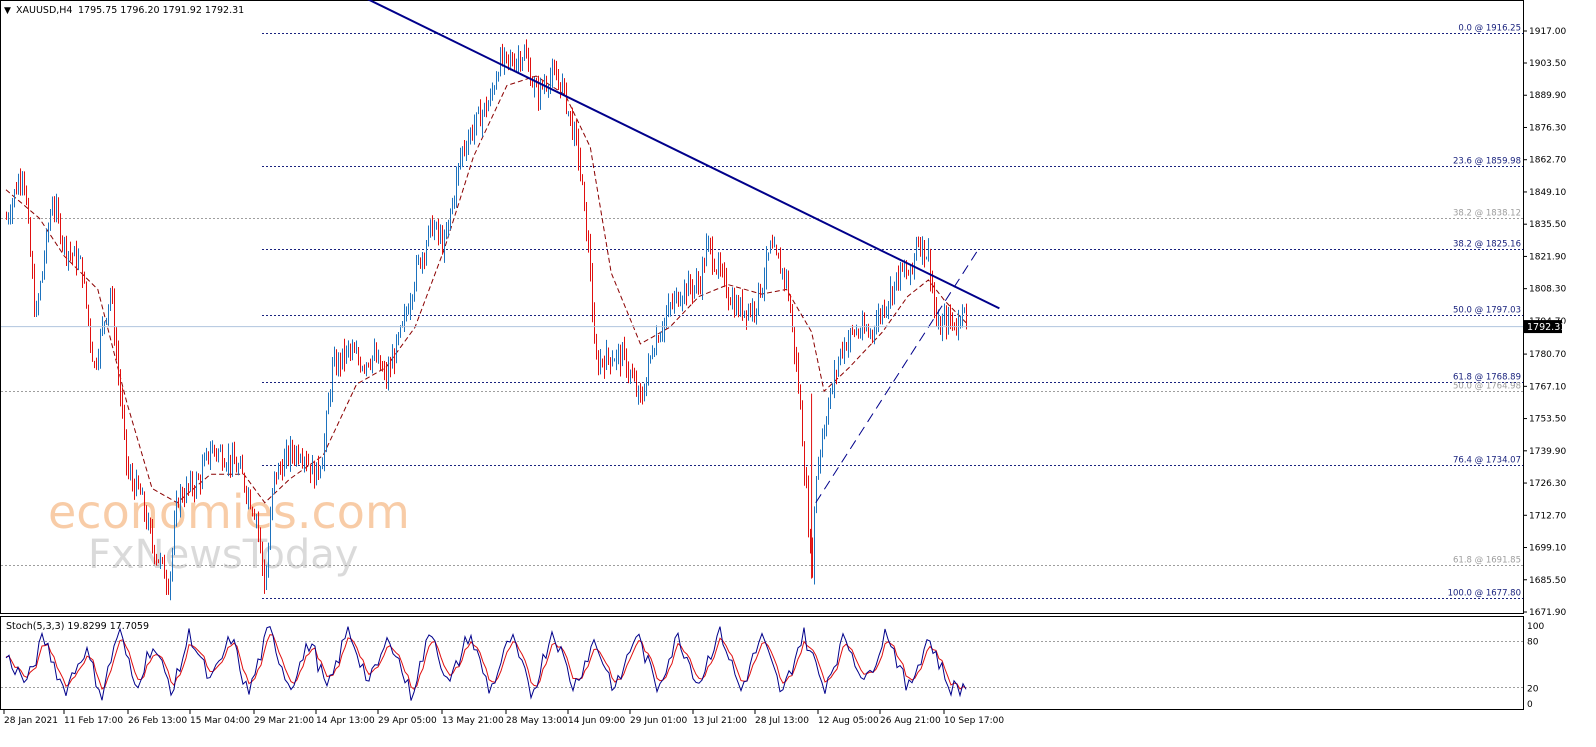 The image size is (1596, 747). I want to click on fib-level-label: 100.0 @ 1677.80, so click(1484, 594).